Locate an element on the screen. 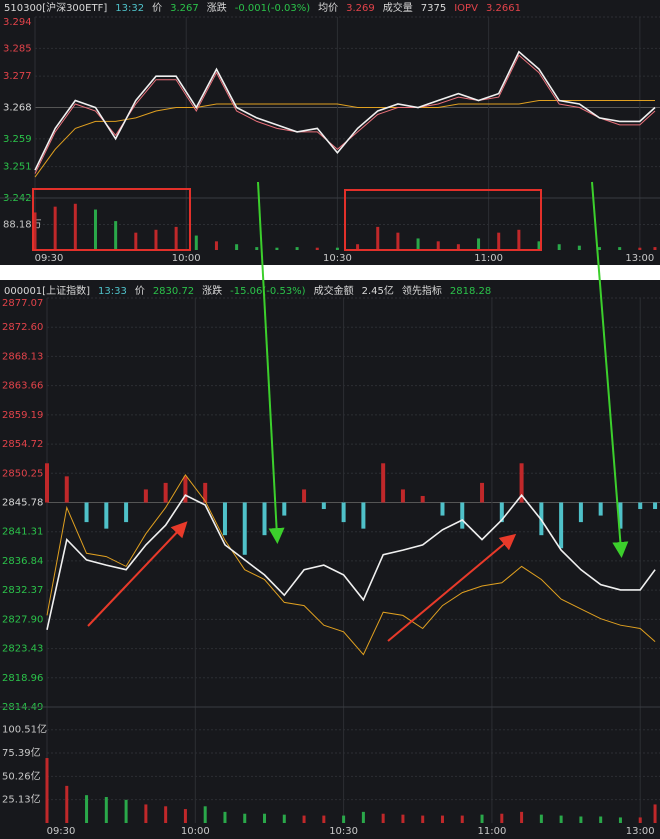 The width and height of the screenshot is (660, 839). header-item: 2818.28 is located at coordinates (470, 291).